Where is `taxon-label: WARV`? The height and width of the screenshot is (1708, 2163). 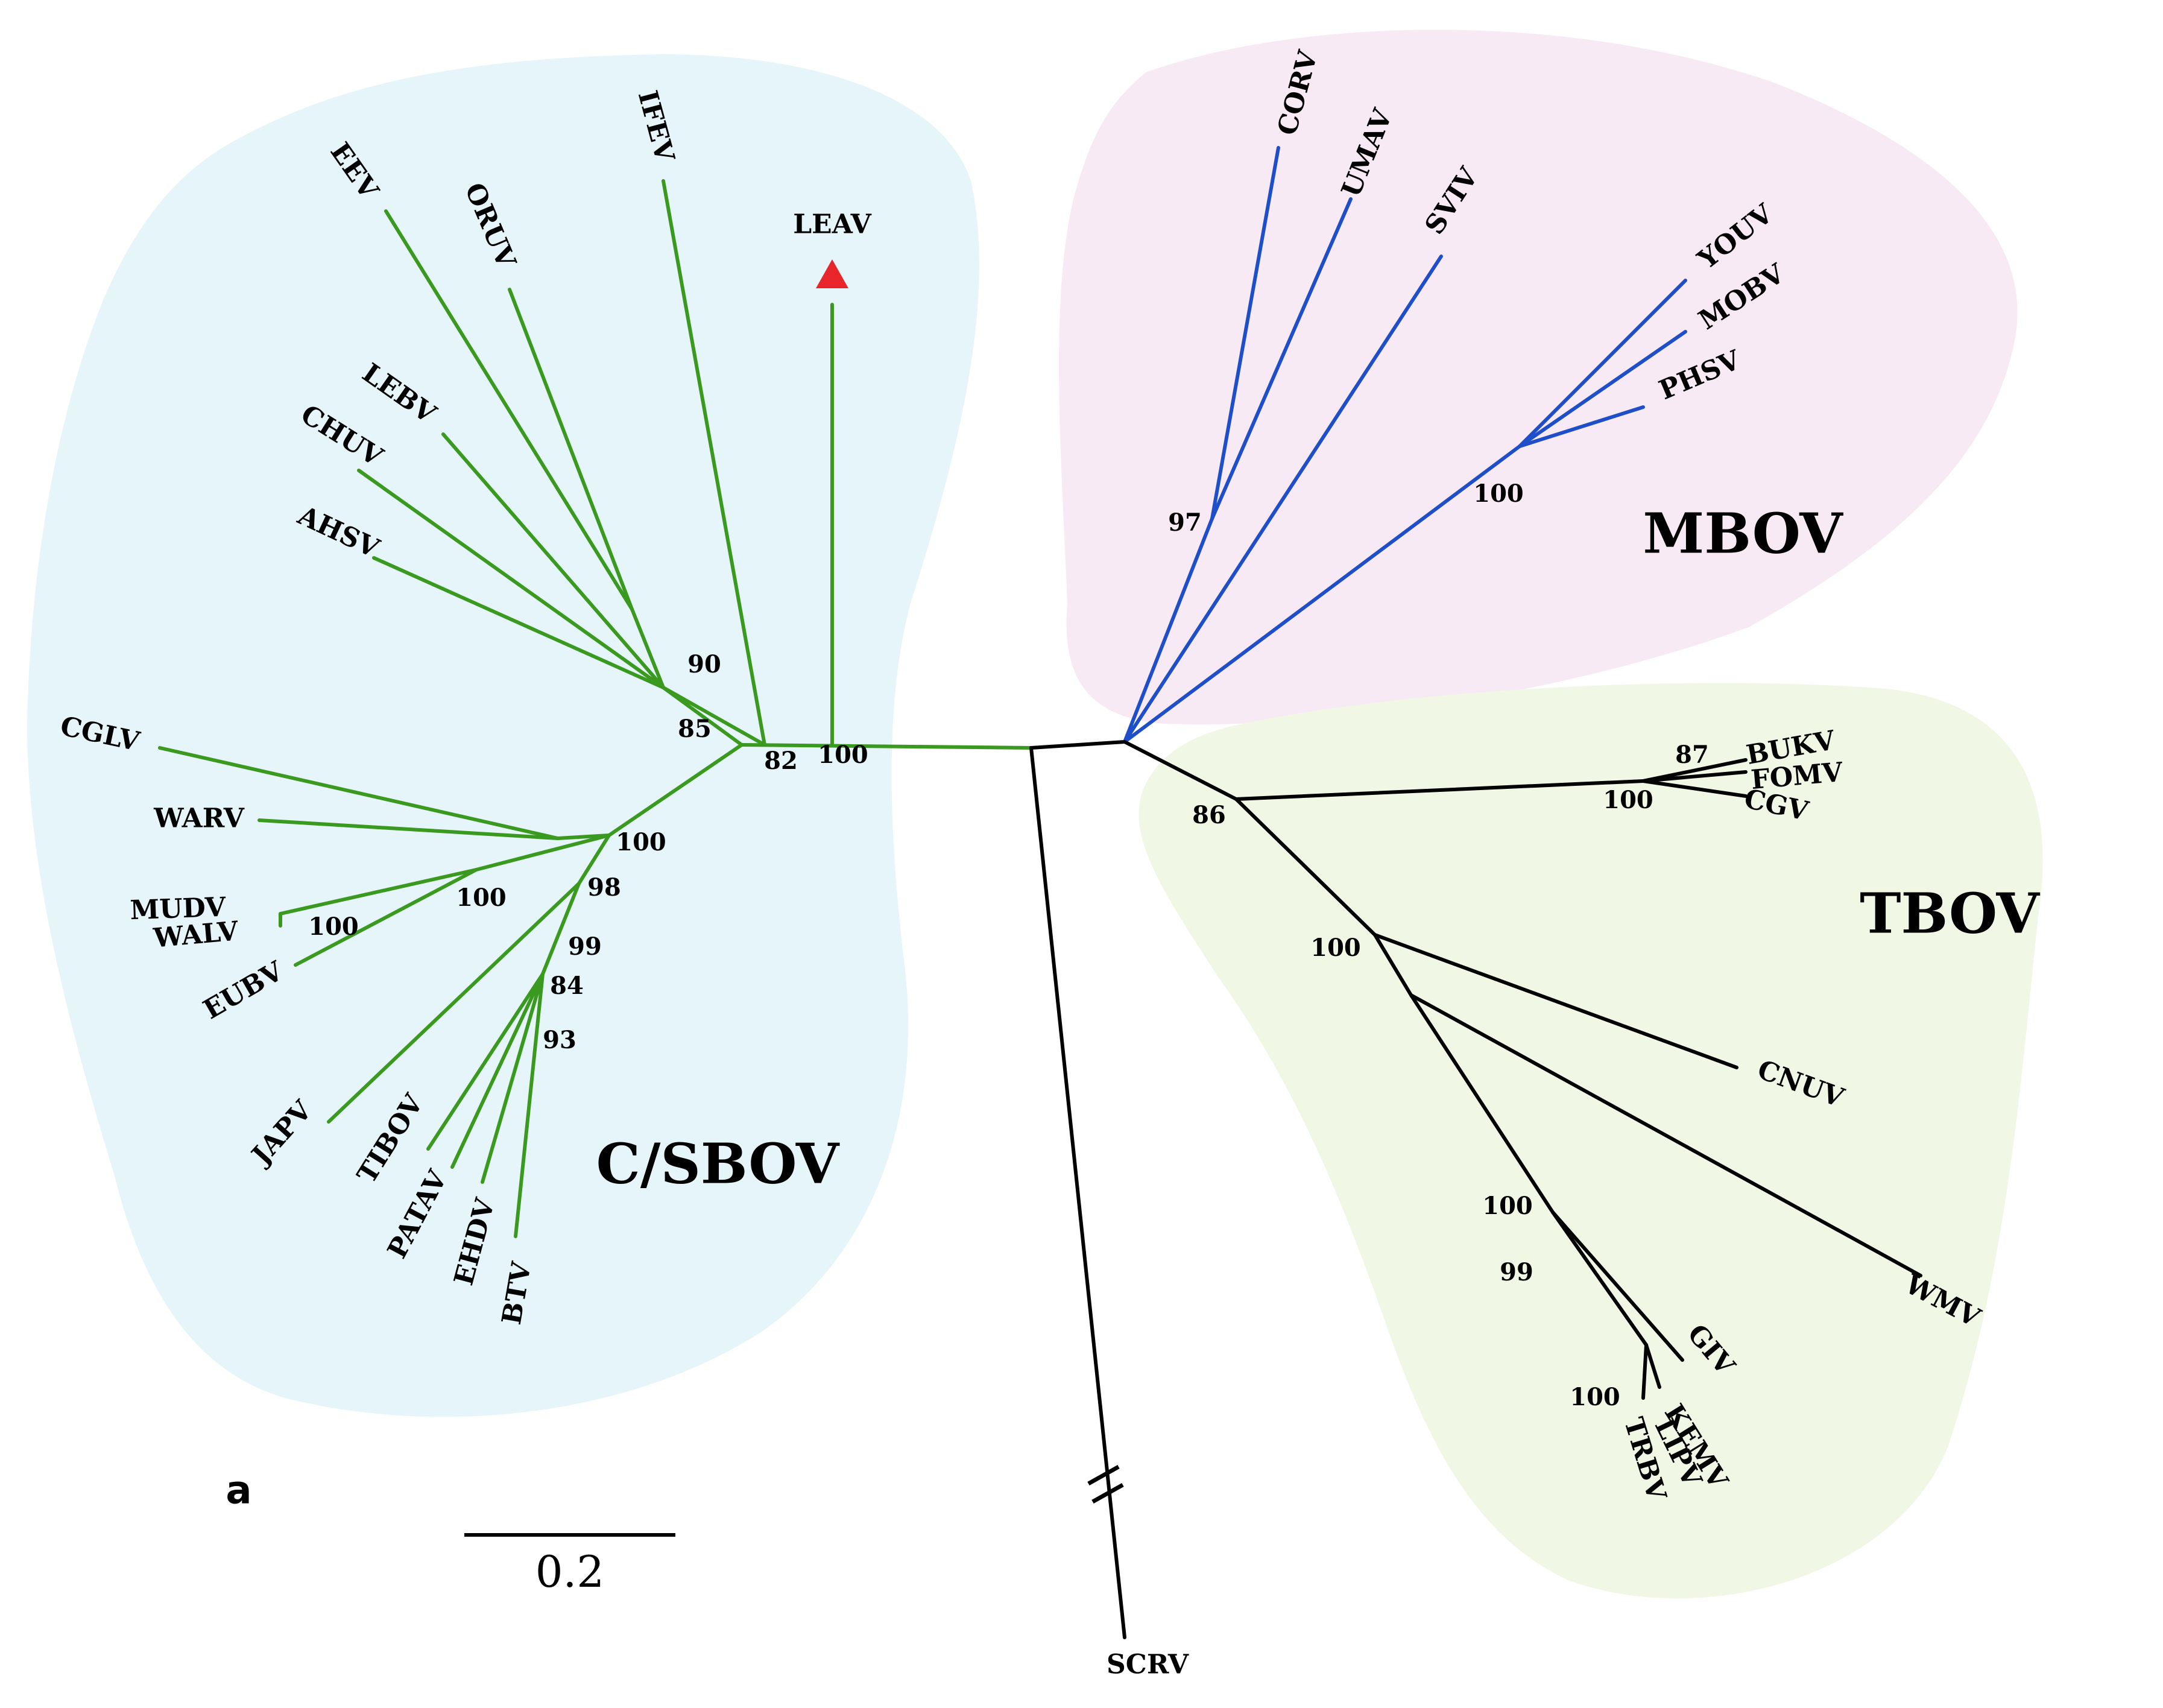 taxon-label: WARV is located at coordinates (199, 819).